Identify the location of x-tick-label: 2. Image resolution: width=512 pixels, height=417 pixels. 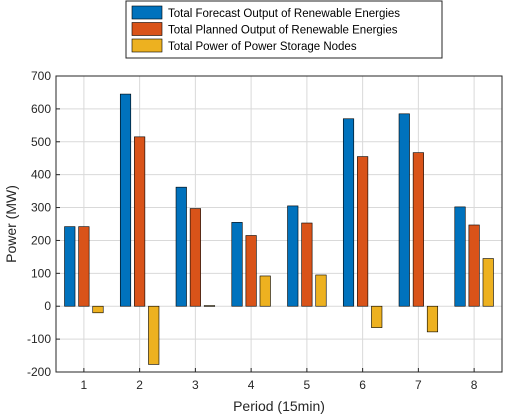
(139, 385).